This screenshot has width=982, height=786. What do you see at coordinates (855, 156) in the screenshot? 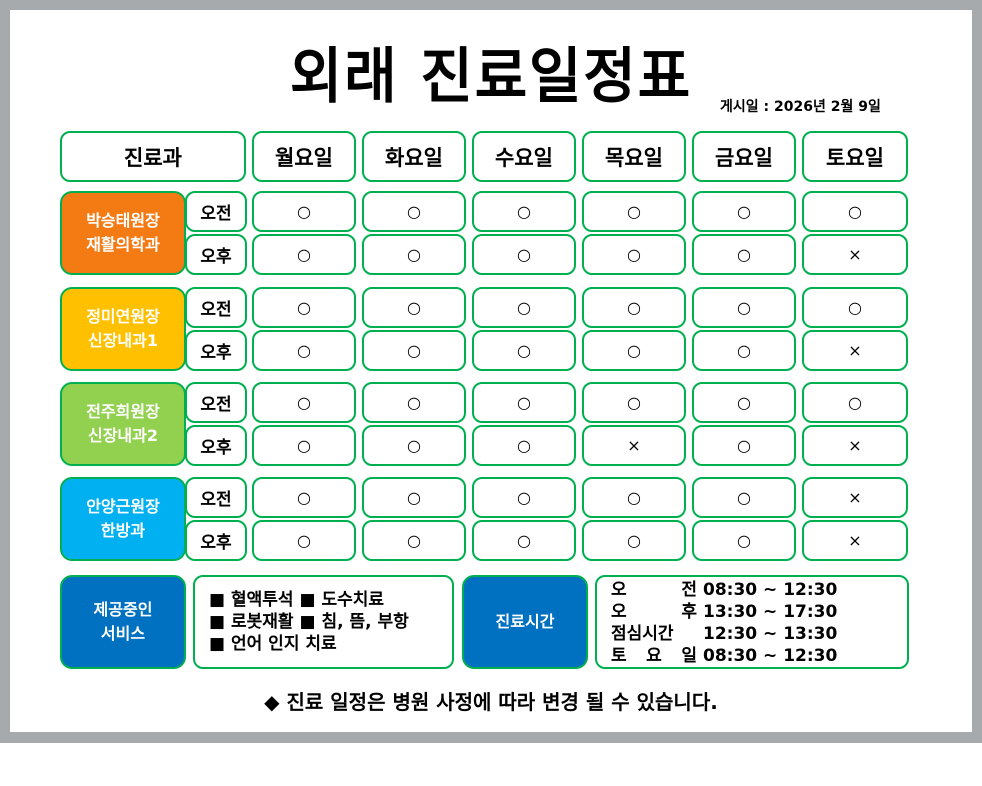
I see `header-day: 토요일` at bounding box center [855, 156].